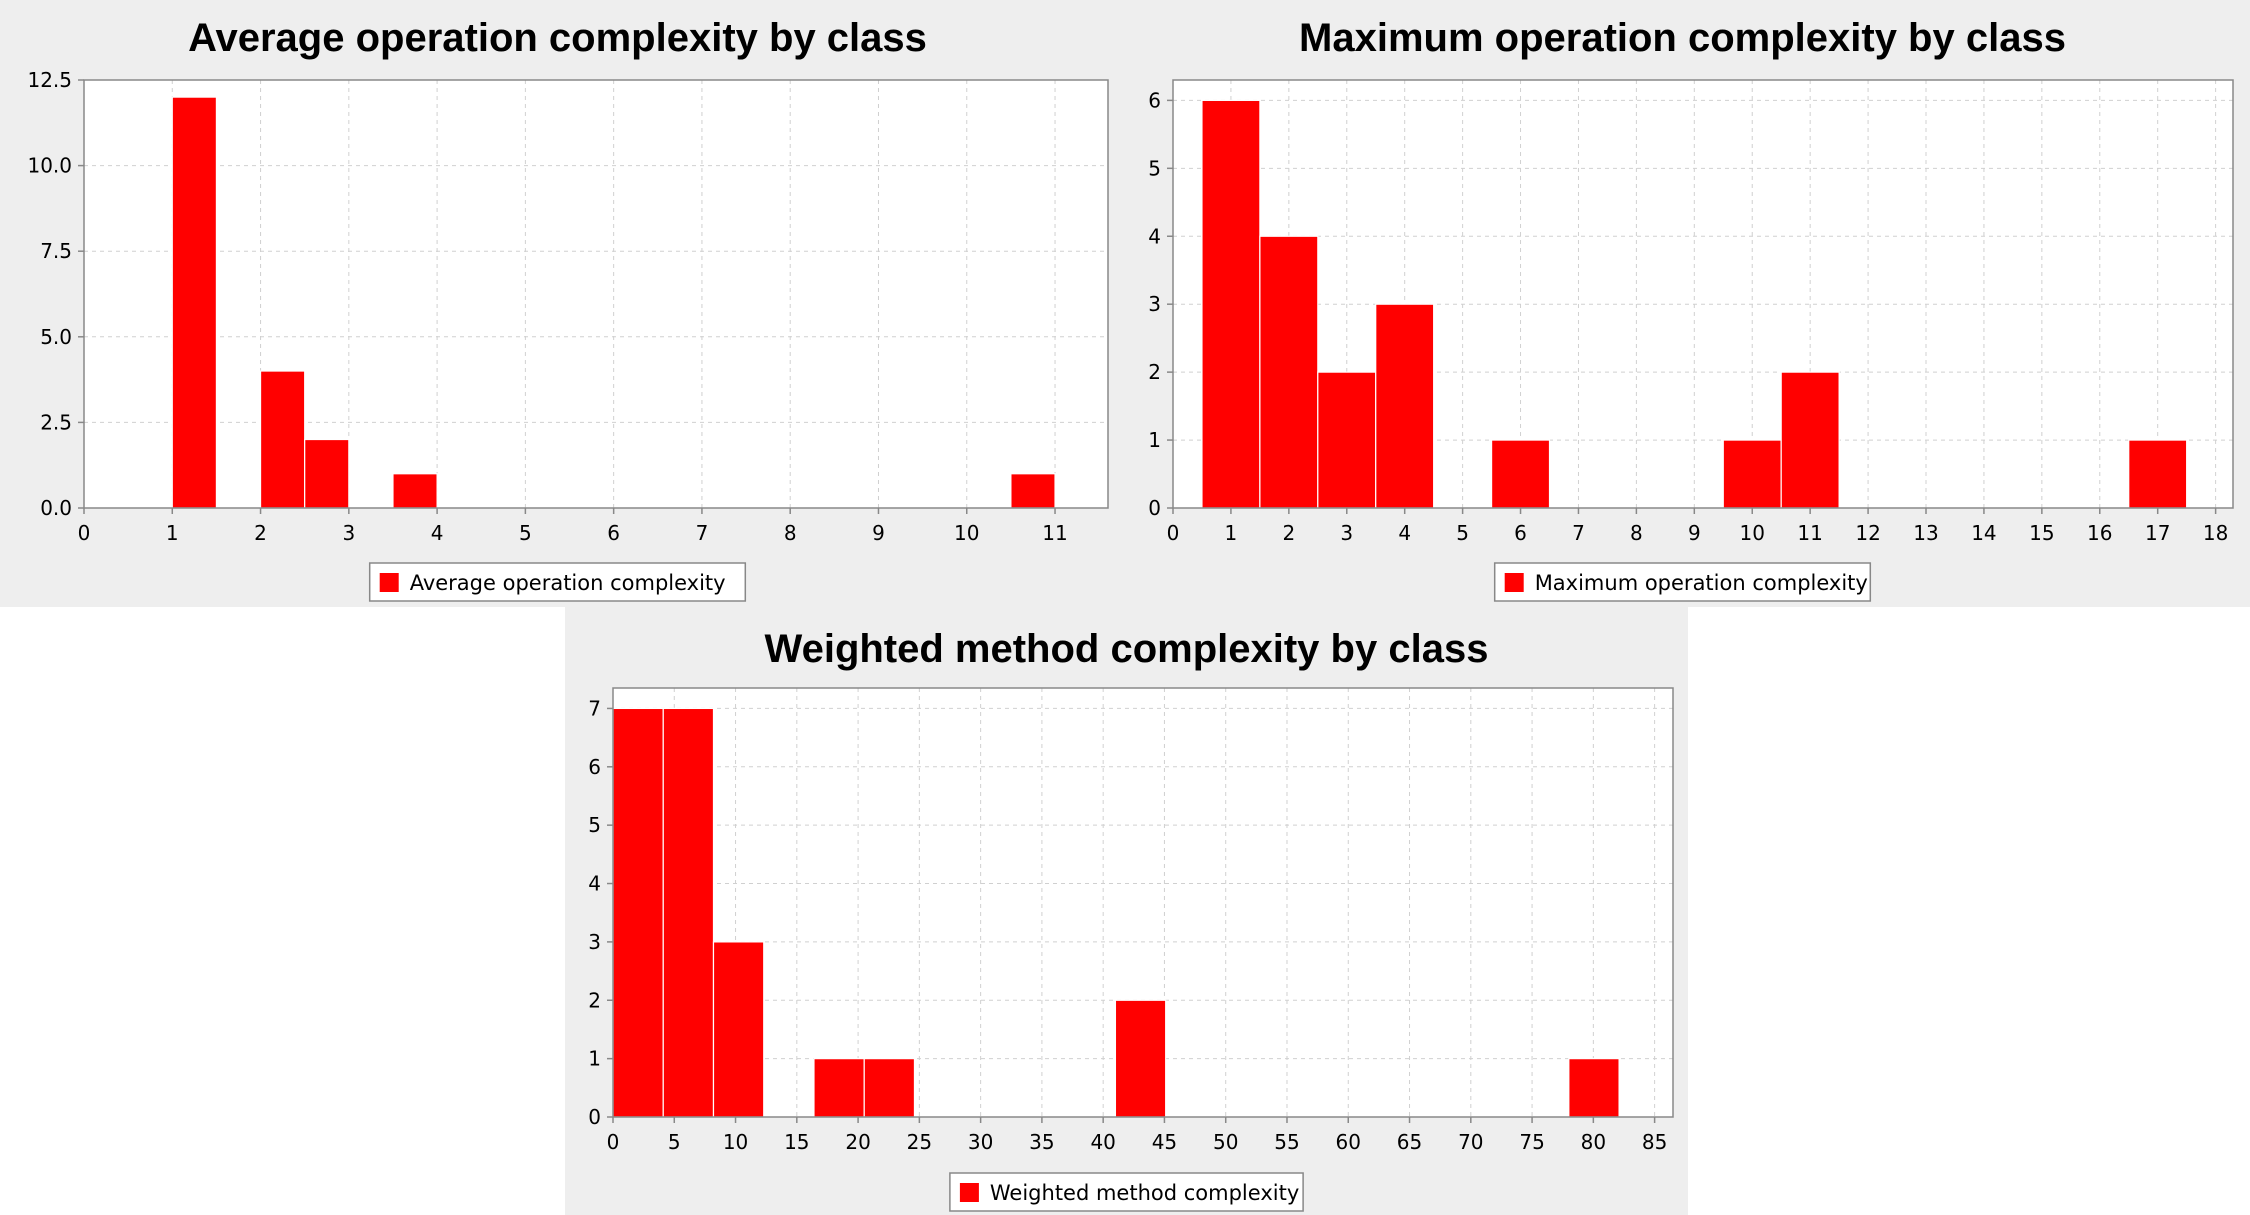  I want to click on x-tick-label: 12, so click(1867, 533).